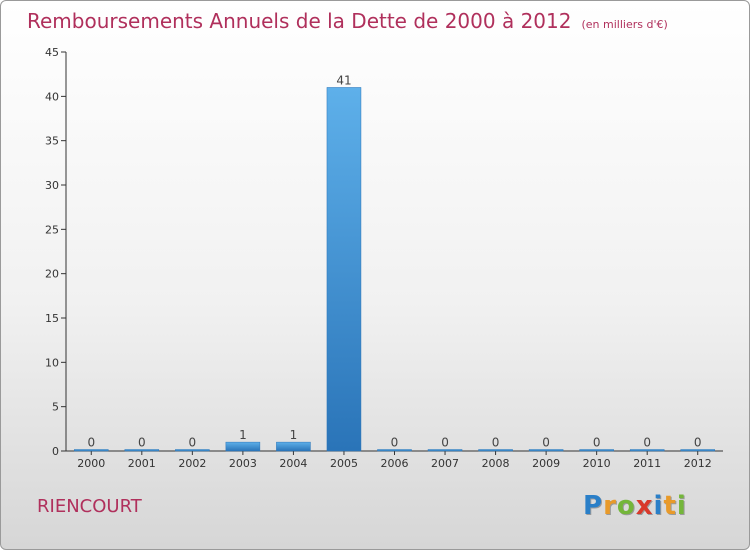 Image resolution: width=750 pixels, height=550 pixels. What do you see at coordinates (52, 185) in the screenshot?
I see `y-tick-label: 30` at bounding box center [52, 185].